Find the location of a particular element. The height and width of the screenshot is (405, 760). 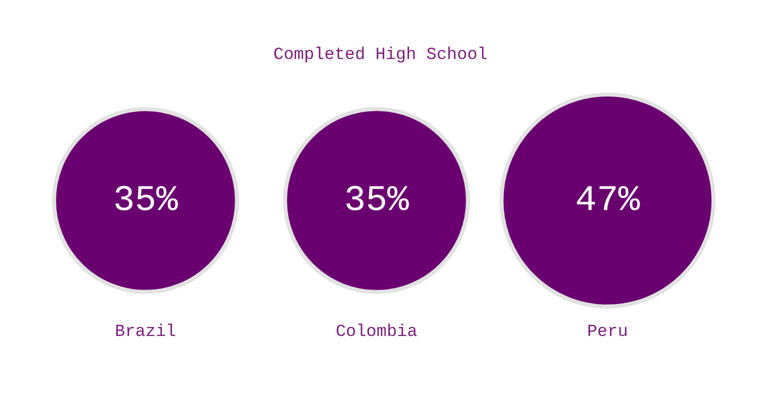

category-label: Peru is located at coordinates (607, 332).